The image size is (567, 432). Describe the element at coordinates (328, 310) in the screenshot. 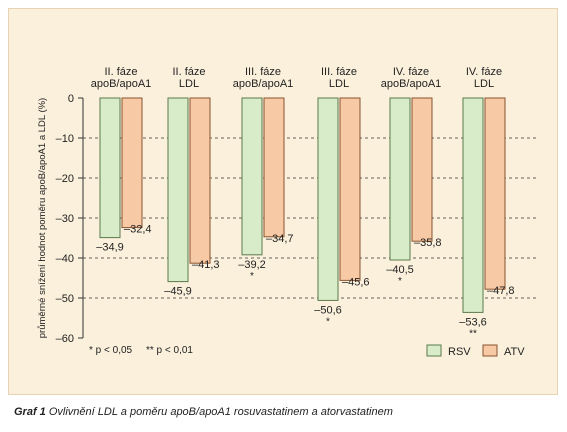

I see `data-label: –50,6` at that location.